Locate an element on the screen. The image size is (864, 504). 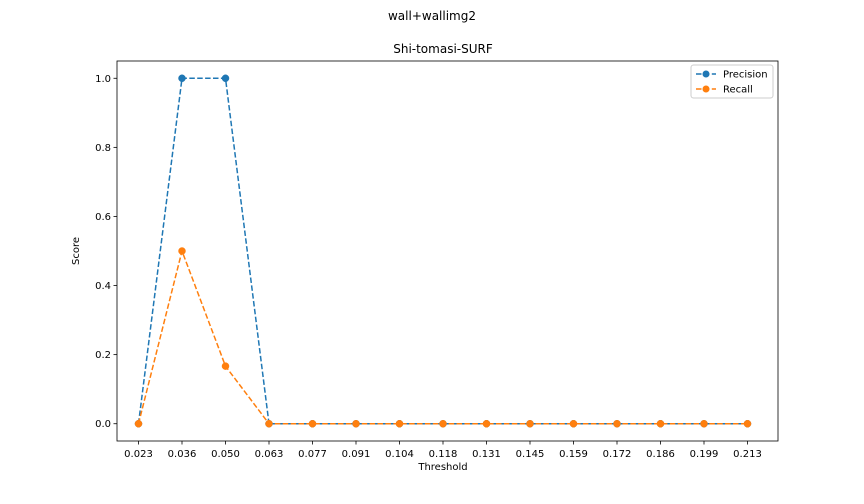
x-tick-label: 0.145 is located at coordinates (530, 454).